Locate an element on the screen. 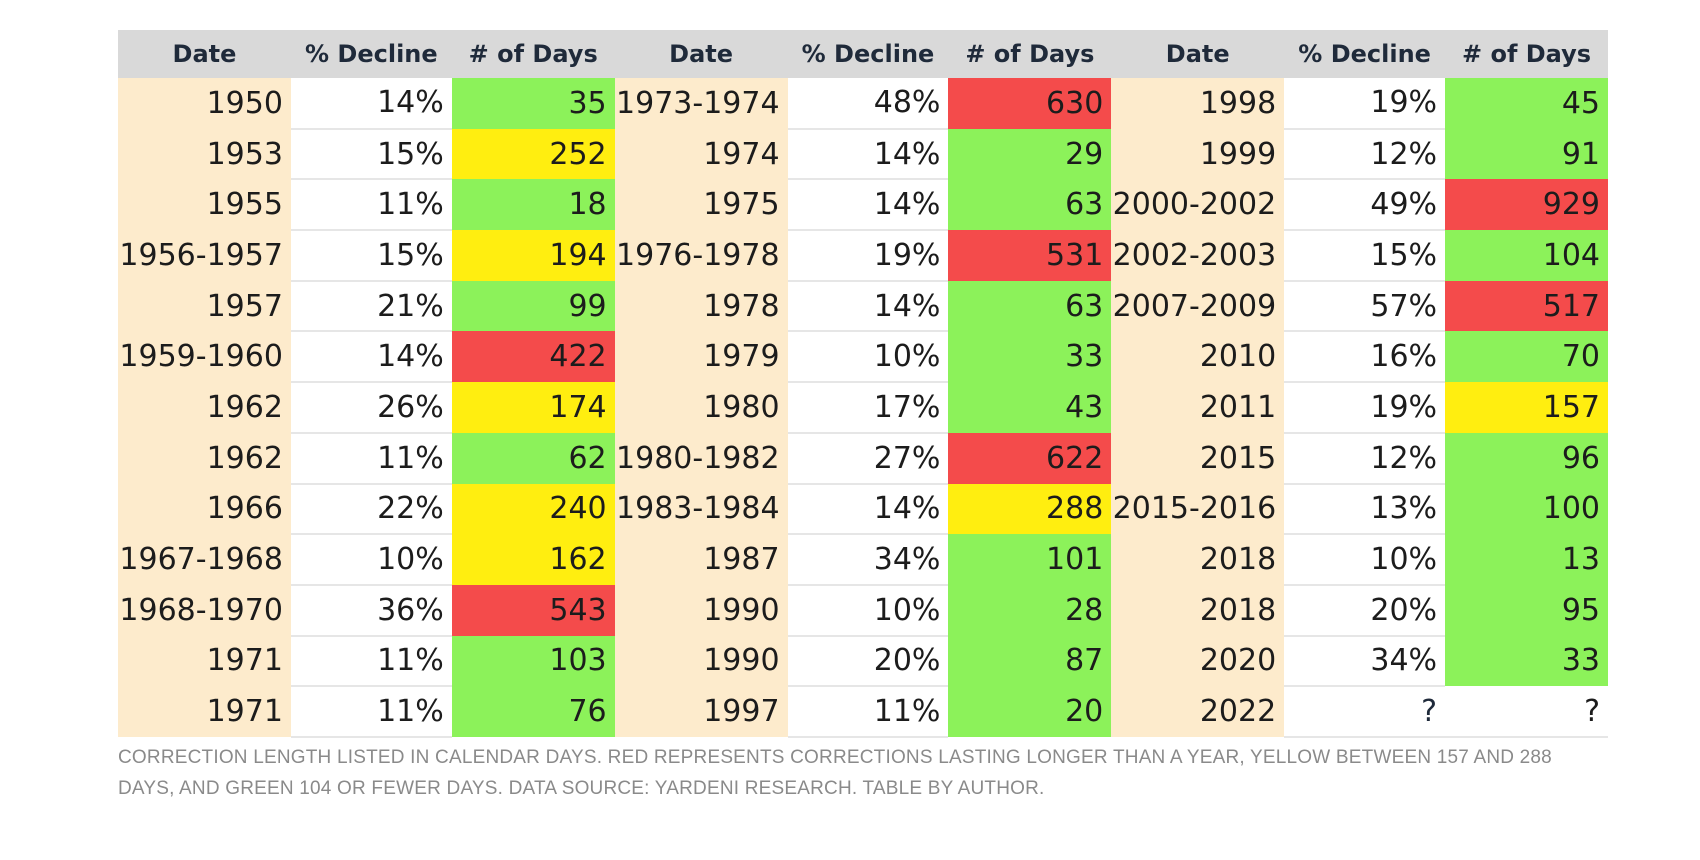 The height and width of the screenshot is (860, 1700). cell-date: 1962 is located at coordinates (204, 407).